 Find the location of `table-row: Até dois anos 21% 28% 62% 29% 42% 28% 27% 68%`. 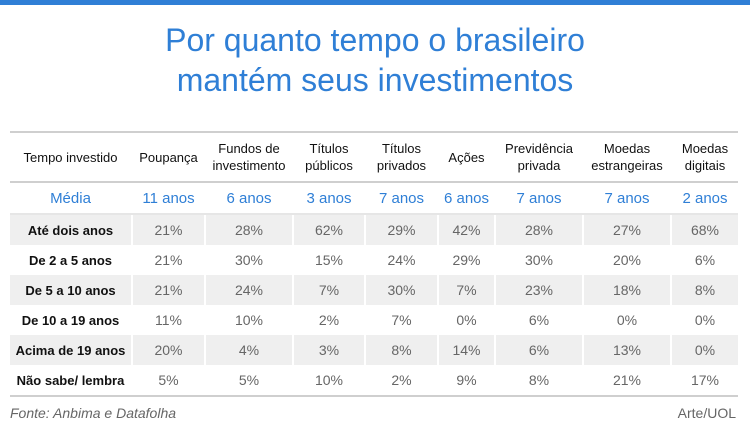

table-row: Até dois anos 21% 28% 62% 29% 42% 28% 27% 68% is located at coordinates (374, 229).